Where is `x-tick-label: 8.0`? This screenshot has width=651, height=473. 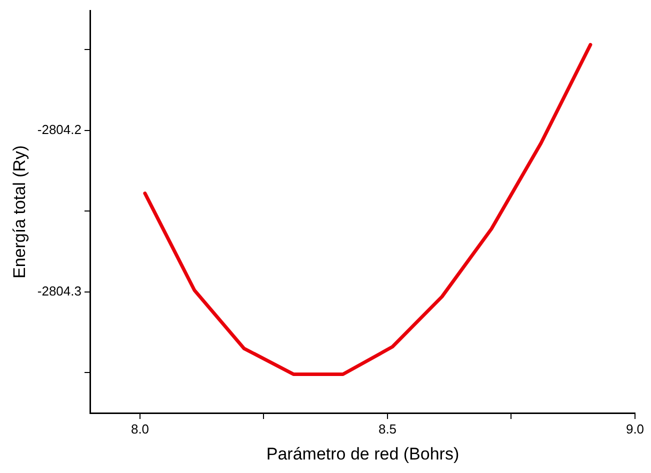
x-tick-label: 8.0 is located at coordinates (140, 428).